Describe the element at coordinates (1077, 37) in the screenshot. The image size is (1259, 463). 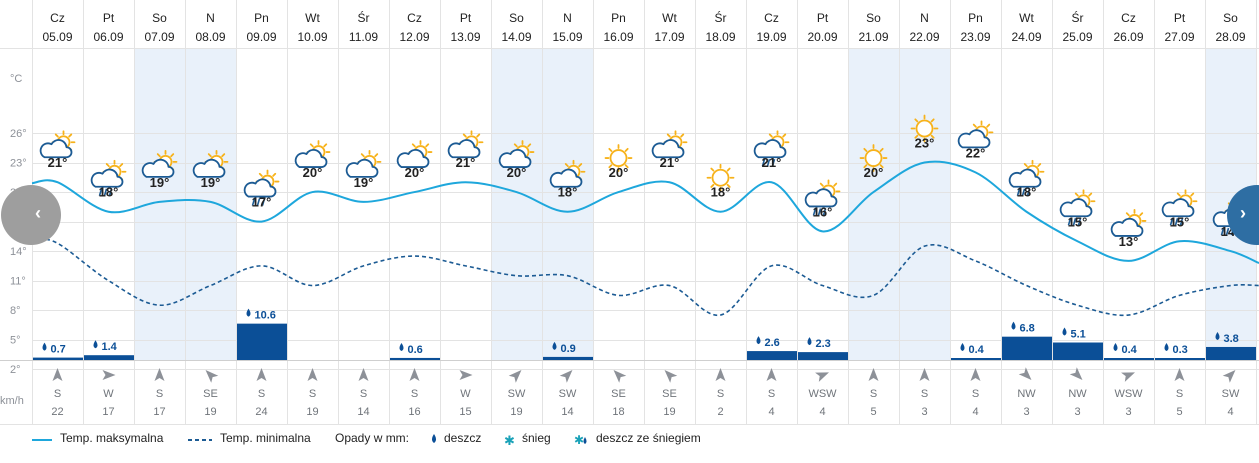
I see `day-date: 25.09` at that location.